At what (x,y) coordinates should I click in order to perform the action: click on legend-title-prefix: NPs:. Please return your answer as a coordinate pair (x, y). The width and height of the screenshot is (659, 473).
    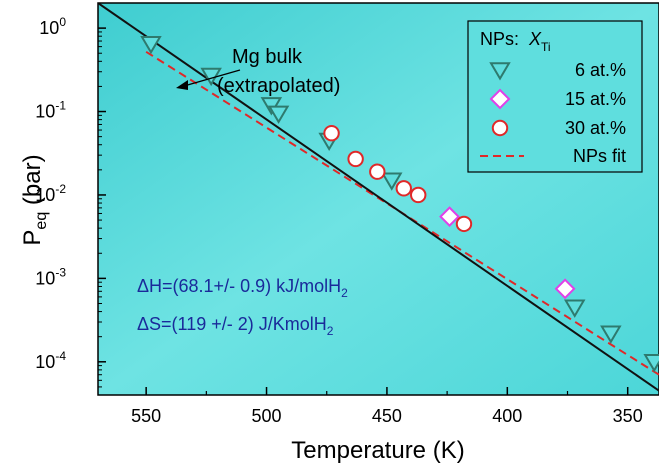
    Looking at the image, I should click on (504, 39).